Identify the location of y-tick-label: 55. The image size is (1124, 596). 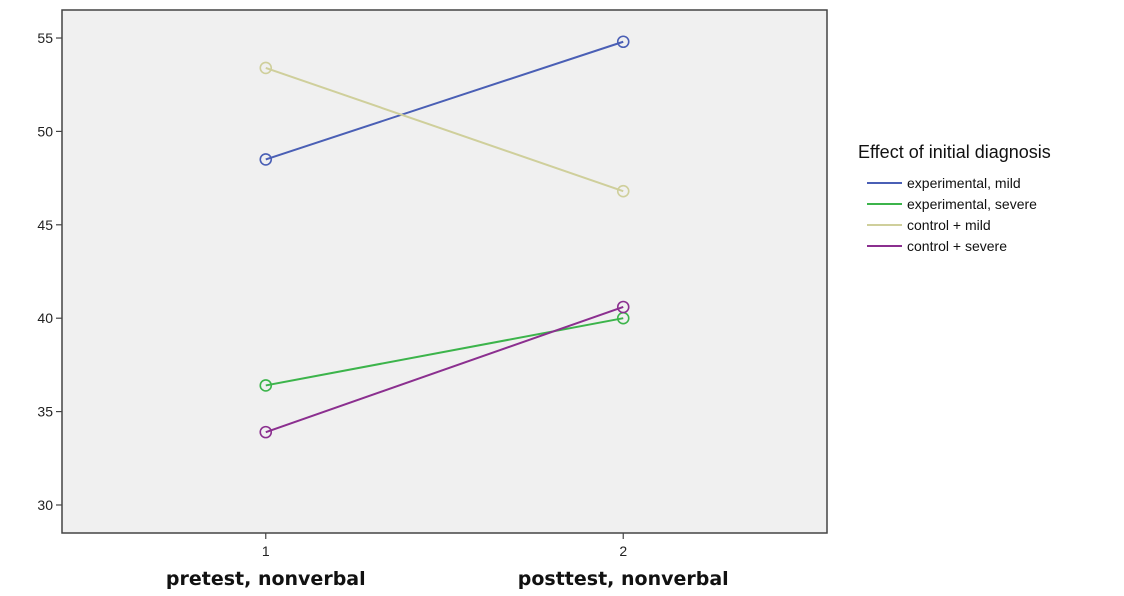
(45, 38).